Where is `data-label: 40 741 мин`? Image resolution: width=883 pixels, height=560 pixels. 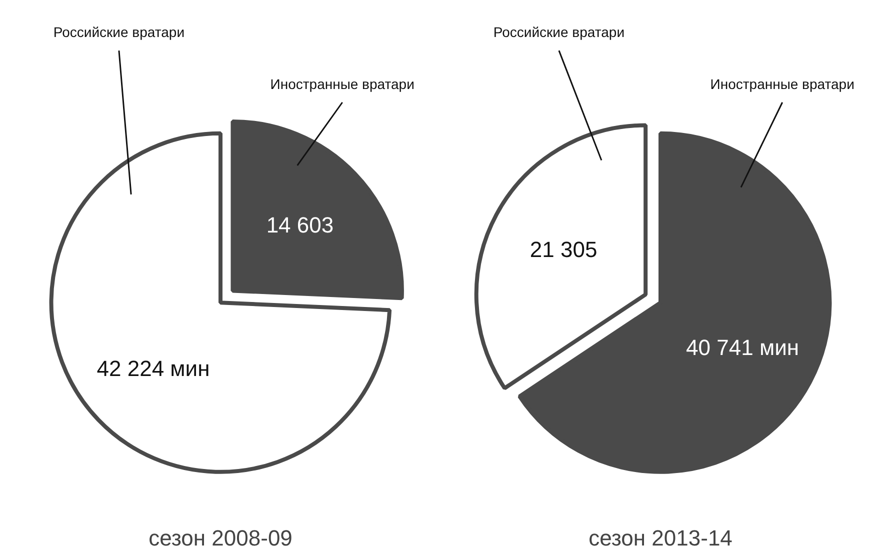 data-label: 40 741 мин is located at coordinates (743, 347).